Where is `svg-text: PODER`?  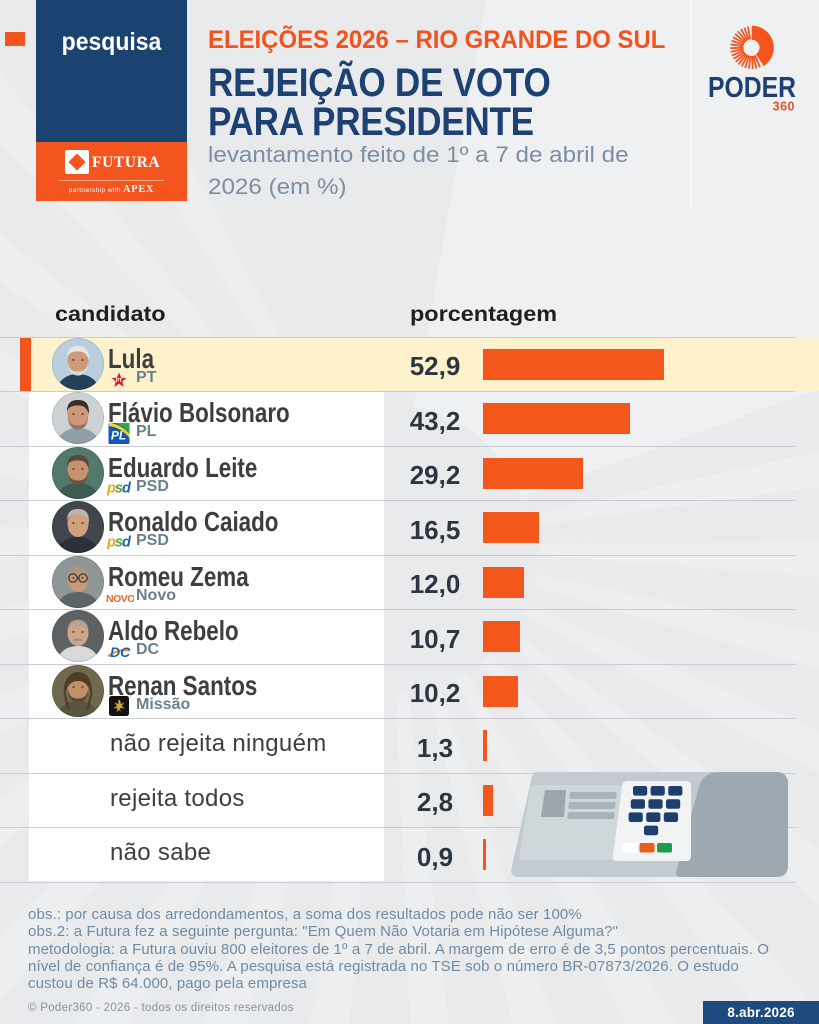 svg-text: PODER is located at coordinates (752, 88).